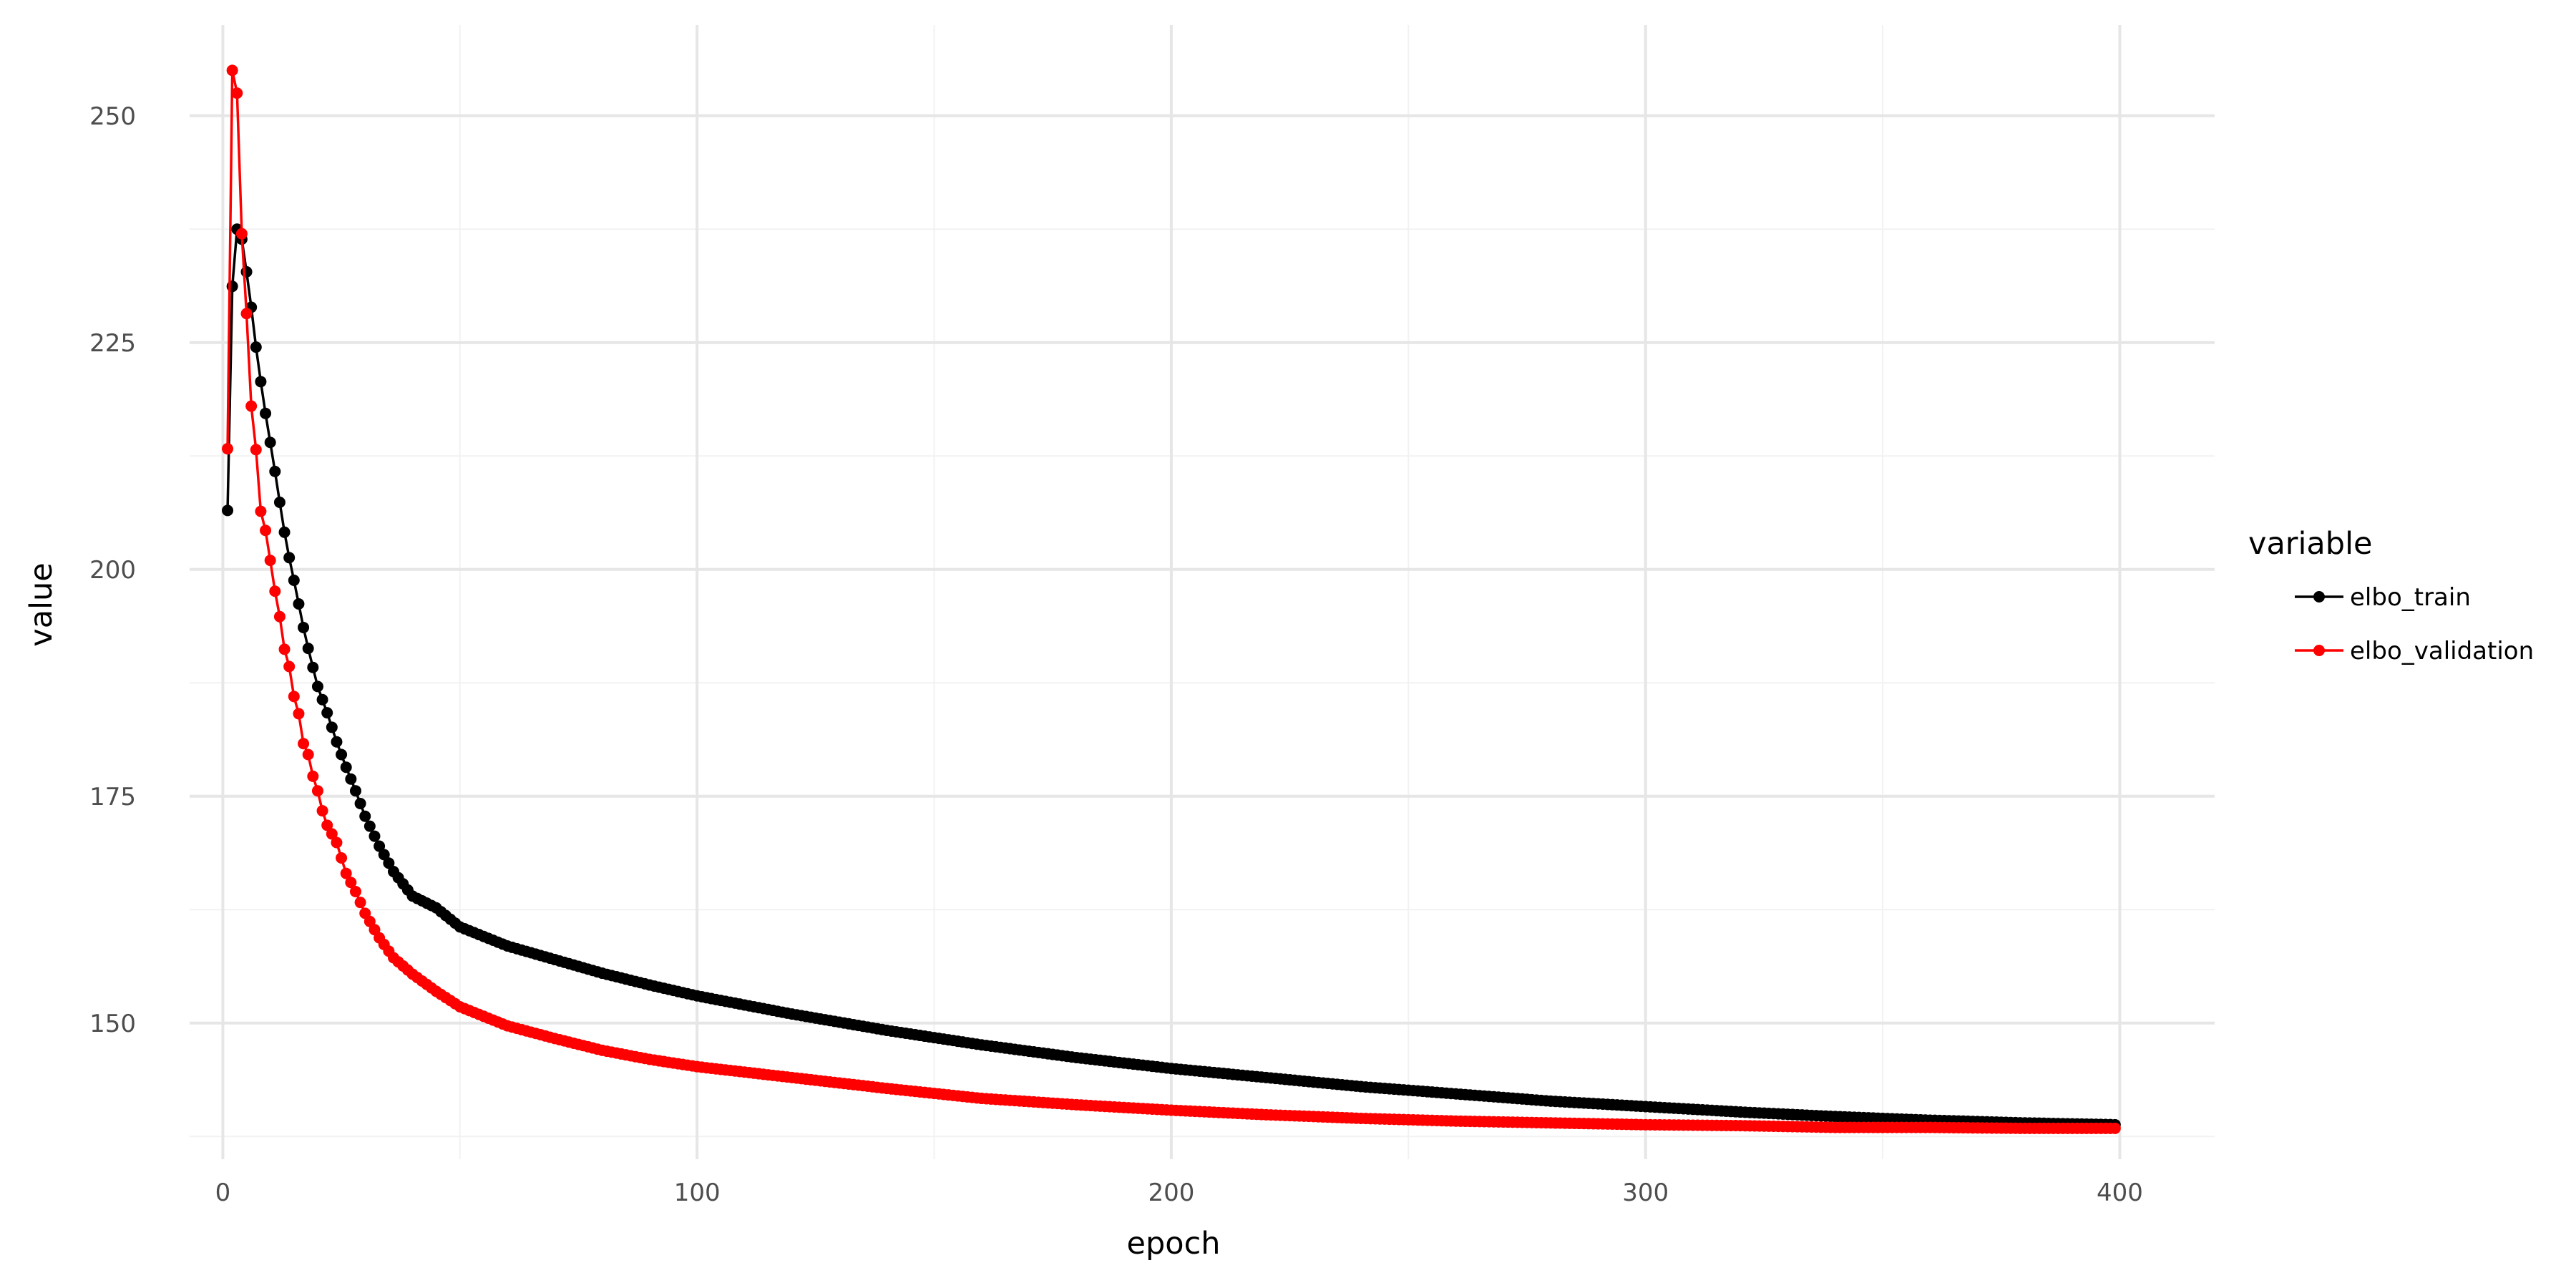  Describe the element at coordinates (112, 797) in the screenshot. I see `y-tick-label: 175` at that location.